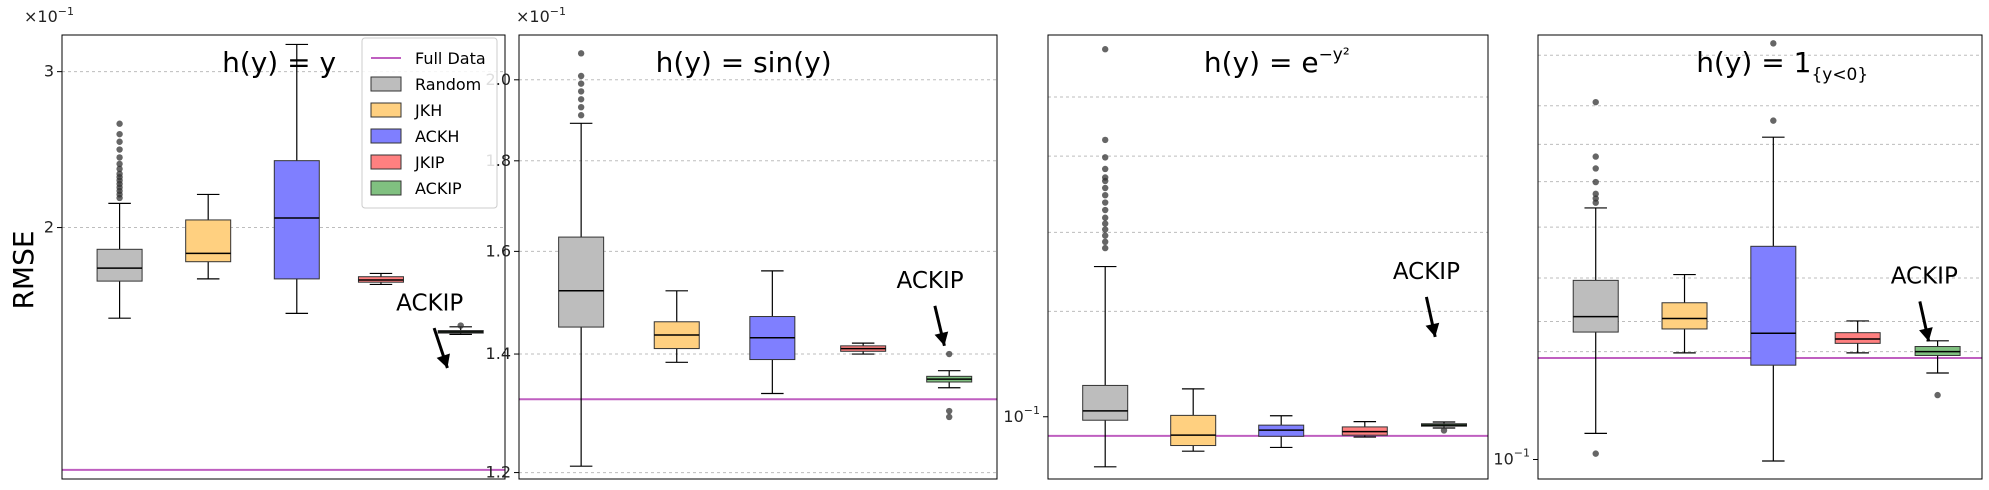 The height and width of the screenshot is (490, 1989). What do you see at coordinates (23, 269) in the screenshot?
I see `y-axis-label: RMSE` at bounding box center [23, 269].